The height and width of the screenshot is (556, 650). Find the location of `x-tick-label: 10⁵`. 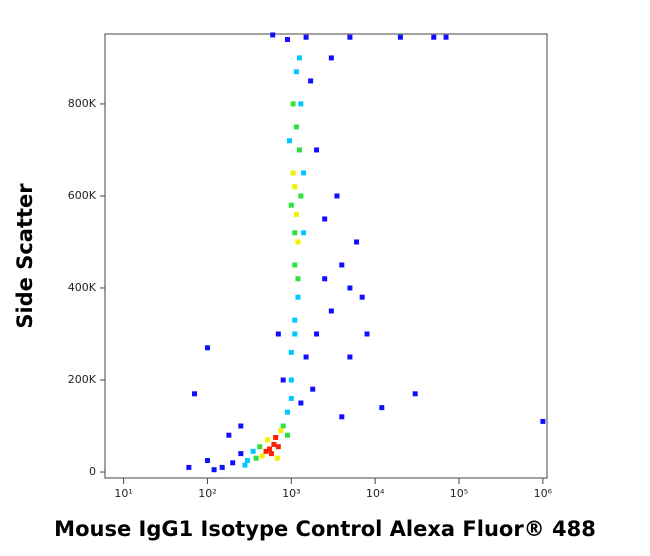

x-tick-label: 10⁵ is located at coordinates (459, 493).